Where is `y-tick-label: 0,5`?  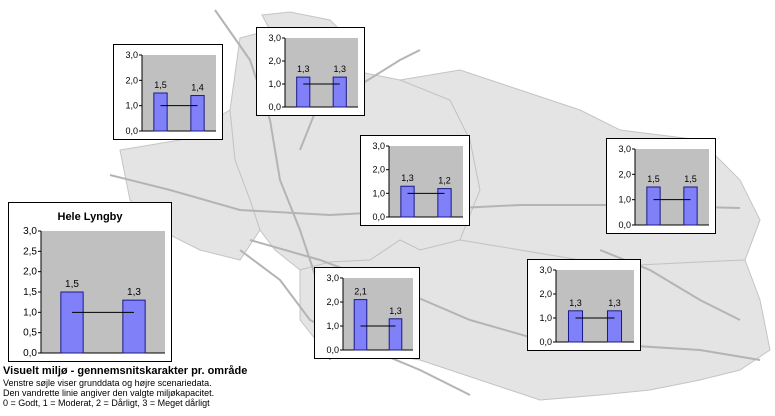
y-tick-label: 0,5 is located at coordinates (30, 333).